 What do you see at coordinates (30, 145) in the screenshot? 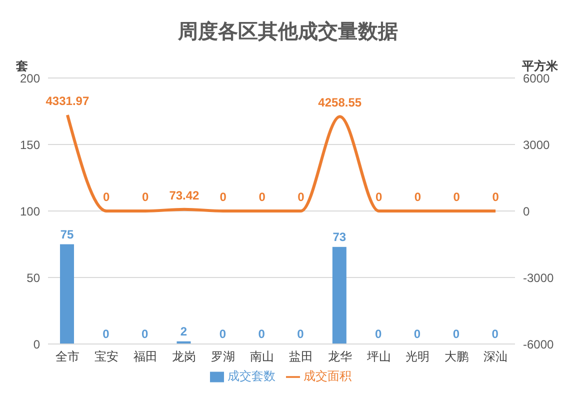
I see `y-tick-label: 150` at bounding box center [30, 145].